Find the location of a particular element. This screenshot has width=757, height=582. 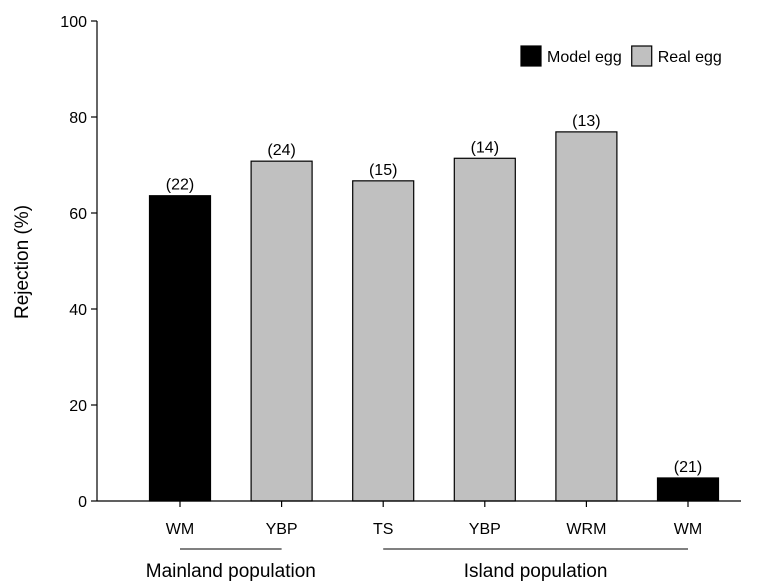

y-tick-label: 0 is located at coordinates (82, 502).